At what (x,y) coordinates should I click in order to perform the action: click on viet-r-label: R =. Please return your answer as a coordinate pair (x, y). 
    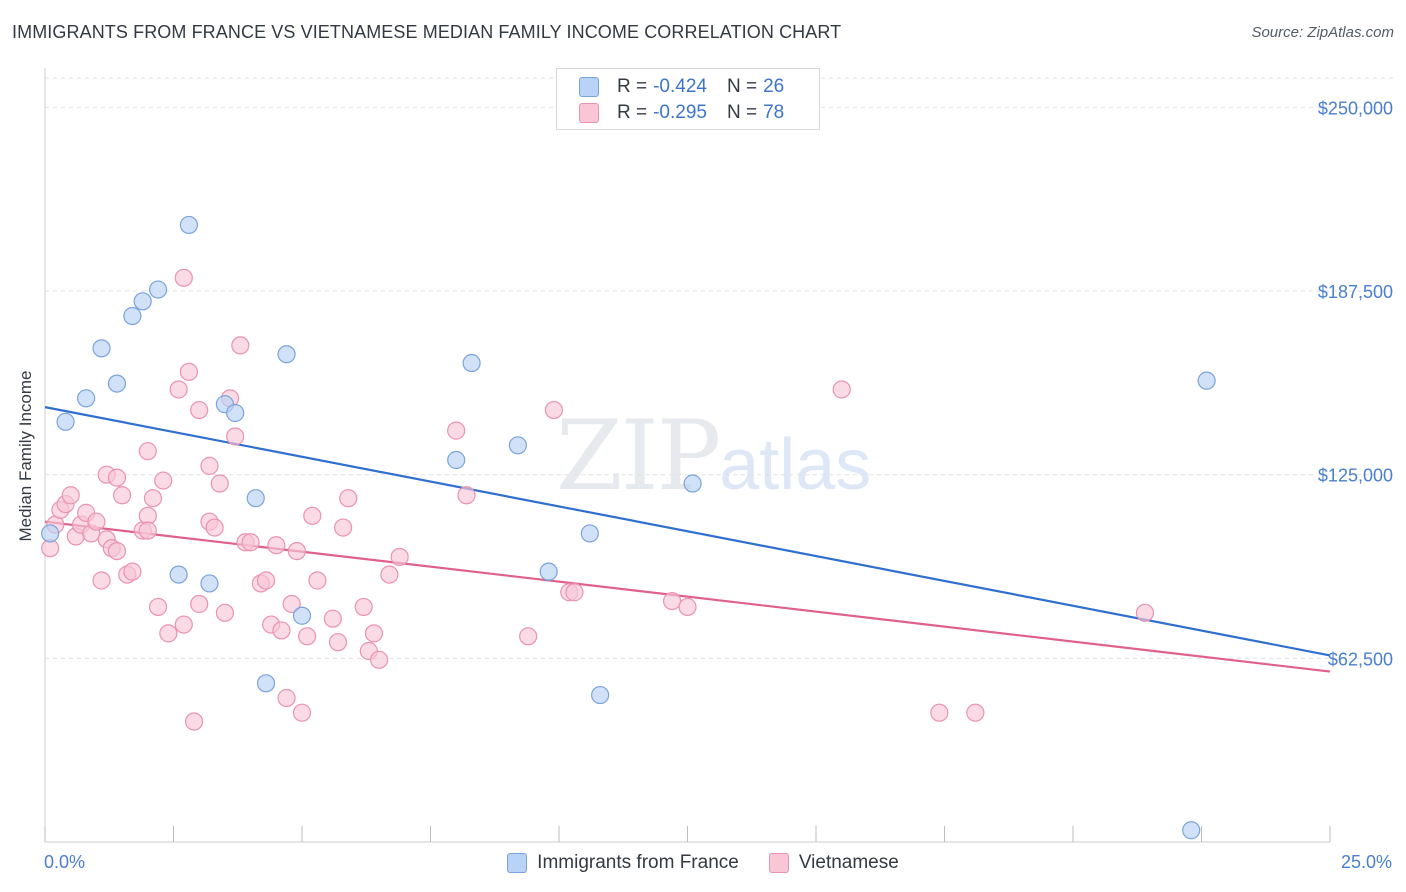
    Looking at the image, I should click on (632, 112).